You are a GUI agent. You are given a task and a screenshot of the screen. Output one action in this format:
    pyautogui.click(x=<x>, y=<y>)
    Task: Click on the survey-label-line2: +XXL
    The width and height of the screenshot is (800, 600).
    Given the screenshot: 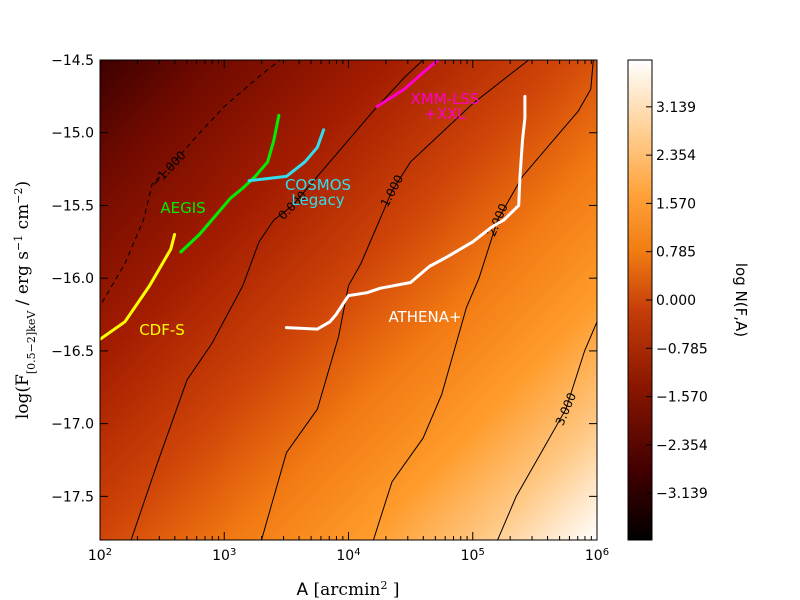 What is the action you would take?
    pyautogui.click(x=445, y=114)
    